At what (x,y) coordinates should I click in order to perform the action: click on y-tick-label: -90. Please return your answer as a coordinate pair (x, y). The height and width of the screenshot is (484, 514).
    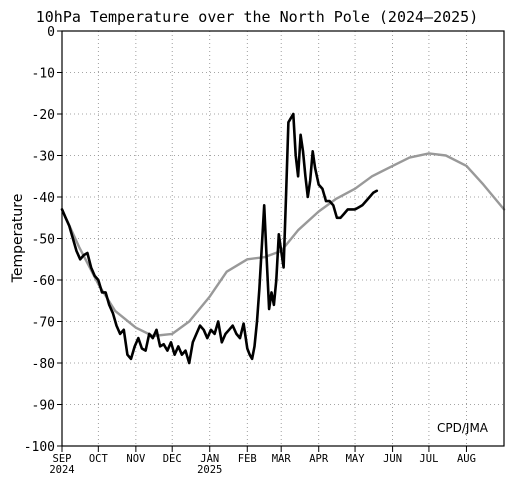
    Looking at the image, I should click on (43, 406).